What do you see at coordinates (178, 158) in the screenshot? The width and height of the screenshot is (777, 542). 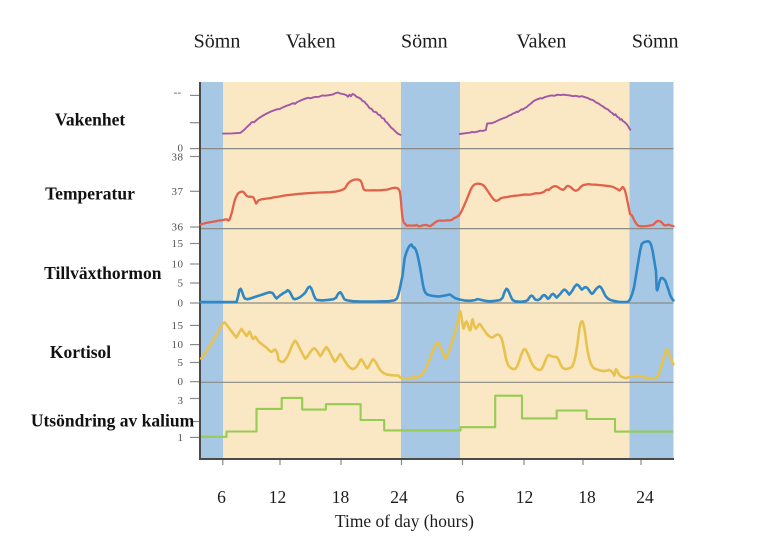 I see `svg-text: 38` at bounding box center [178, 158].